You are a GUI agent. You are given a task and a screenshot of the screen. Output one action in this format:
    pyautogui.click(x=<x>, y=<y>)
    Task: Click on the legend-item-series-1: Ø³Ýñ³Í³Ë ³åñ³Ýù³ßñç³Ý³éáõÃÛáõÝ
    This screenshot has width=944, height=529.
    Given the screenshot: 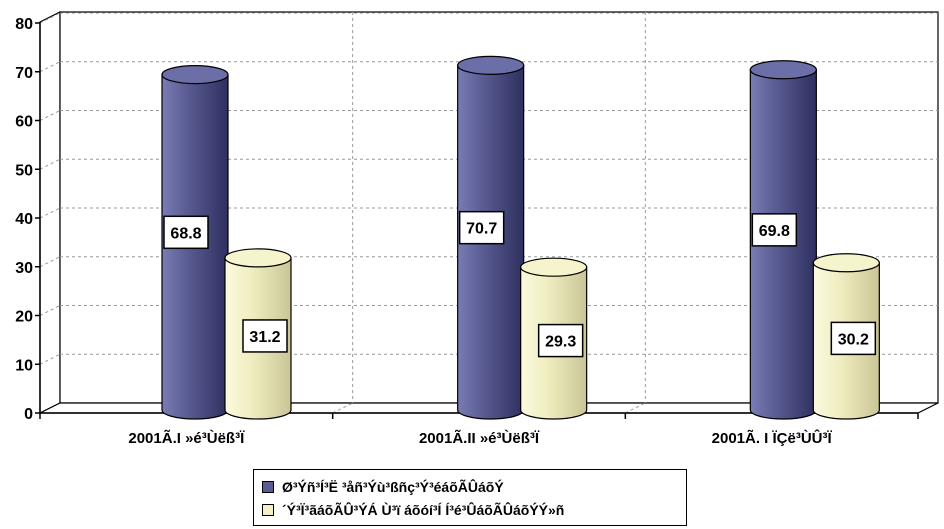 What is the action you would take?
    pyautogui.click(x=383, y=487)
    